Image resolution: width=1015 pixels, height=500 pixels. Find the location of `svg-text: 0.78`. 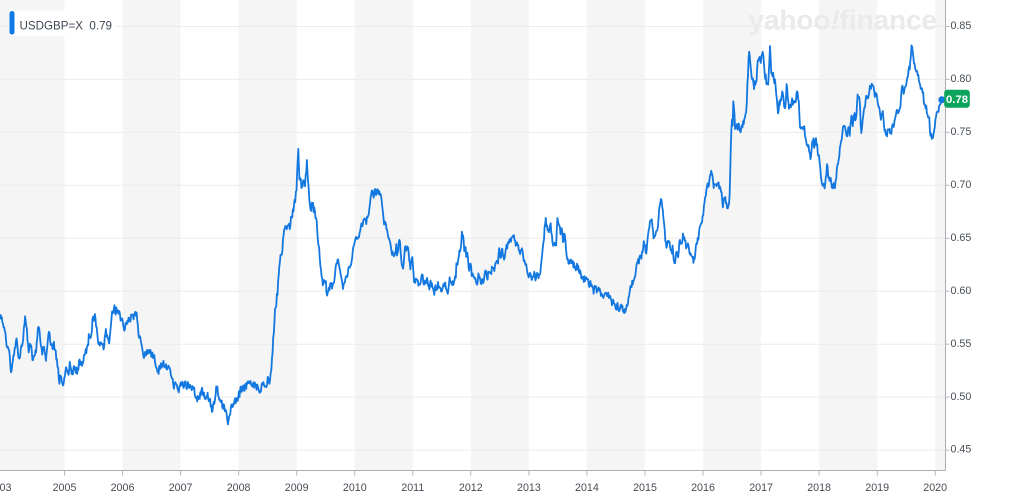

svg-text: 0.78 is located at coordinates (957, 100).